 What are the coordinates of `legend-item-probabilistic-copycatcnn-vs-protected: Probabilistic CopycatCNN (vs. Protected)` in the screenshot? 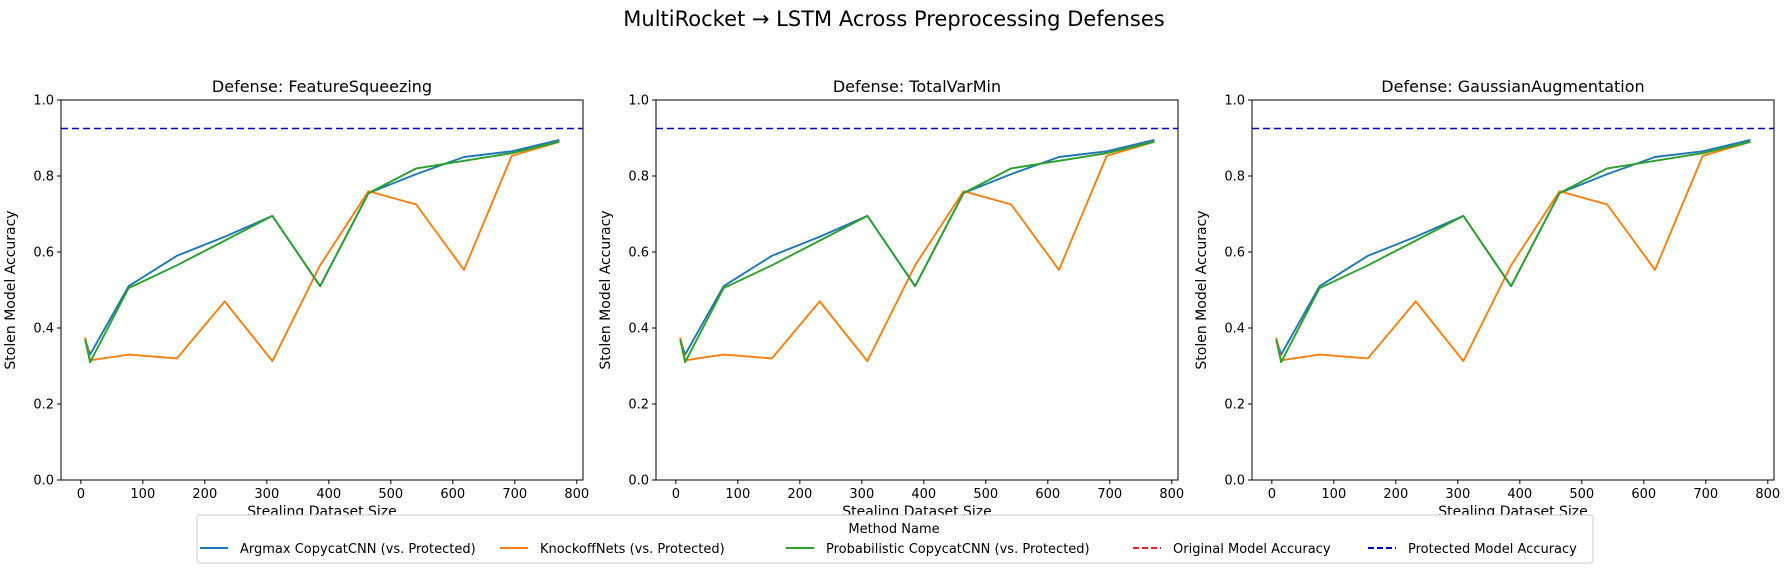 It's located at (938, 549).